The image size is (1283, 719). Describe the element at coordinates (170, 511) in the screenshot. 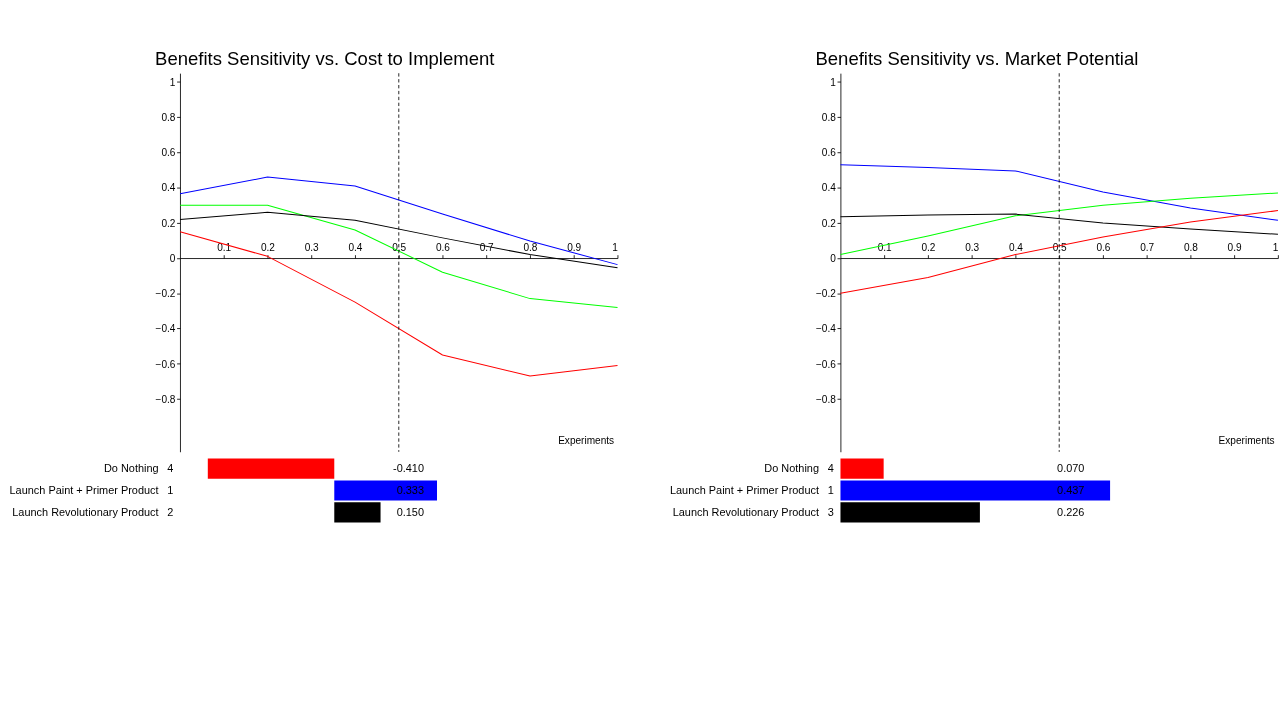

I see `text: 2` at that location.